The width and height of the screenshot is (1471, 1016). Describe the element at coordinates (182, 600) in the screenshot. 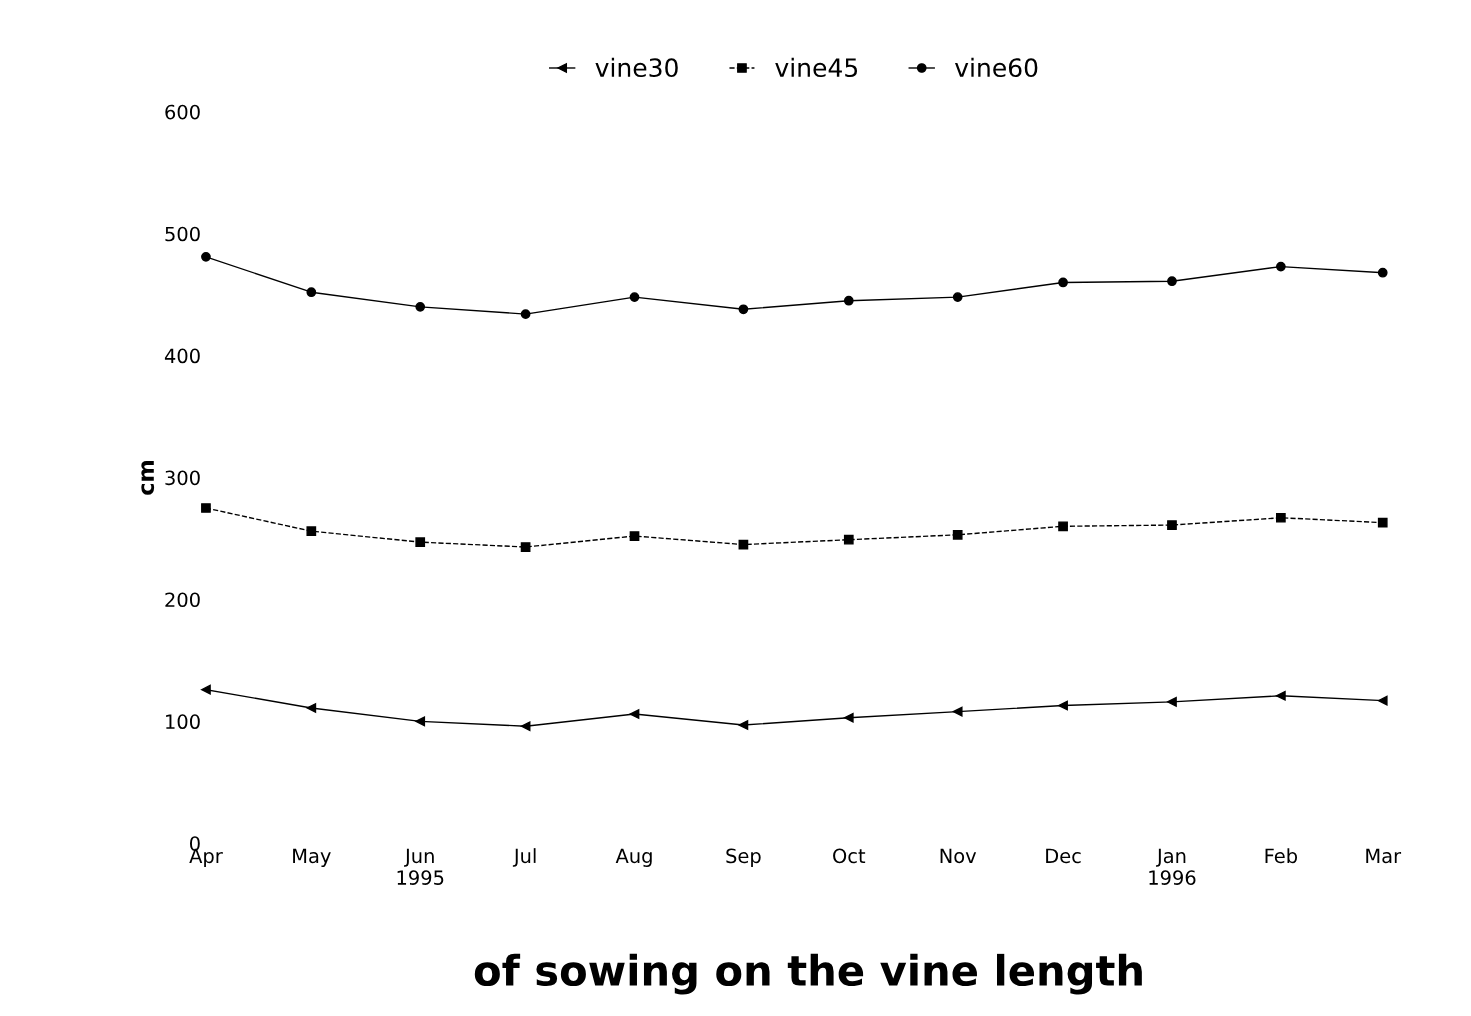

I see `y-tick-label: 200` at that location.